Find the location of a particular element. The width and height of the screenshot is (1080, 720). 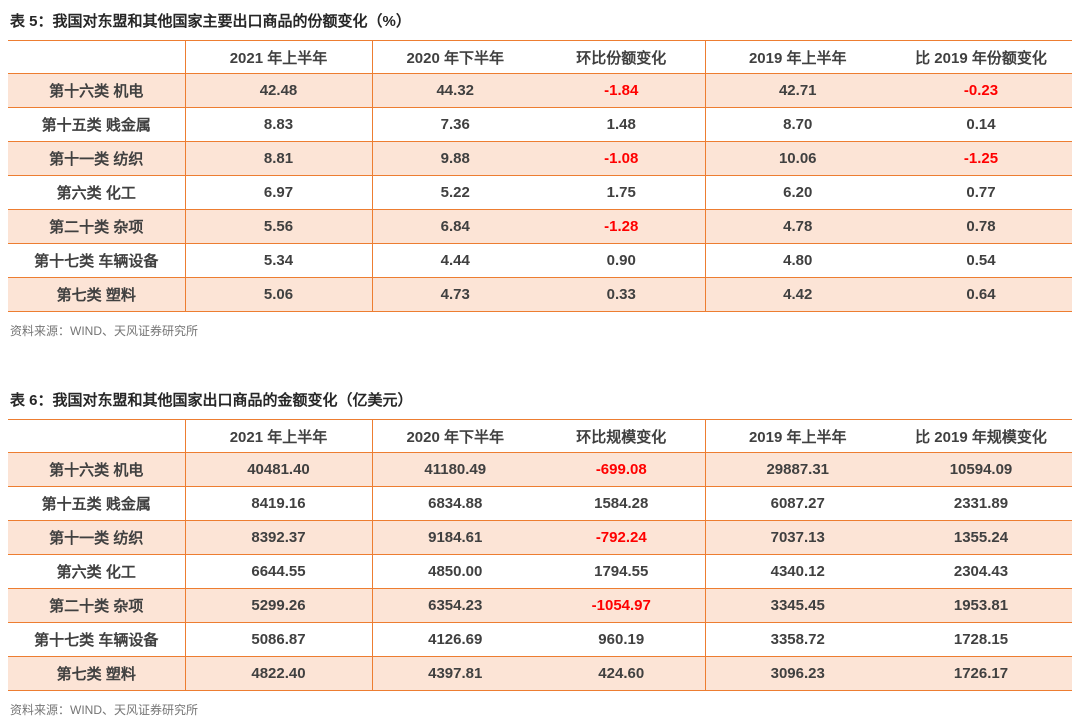

cell-value: 0.14 is located at coordinates (981, 124).